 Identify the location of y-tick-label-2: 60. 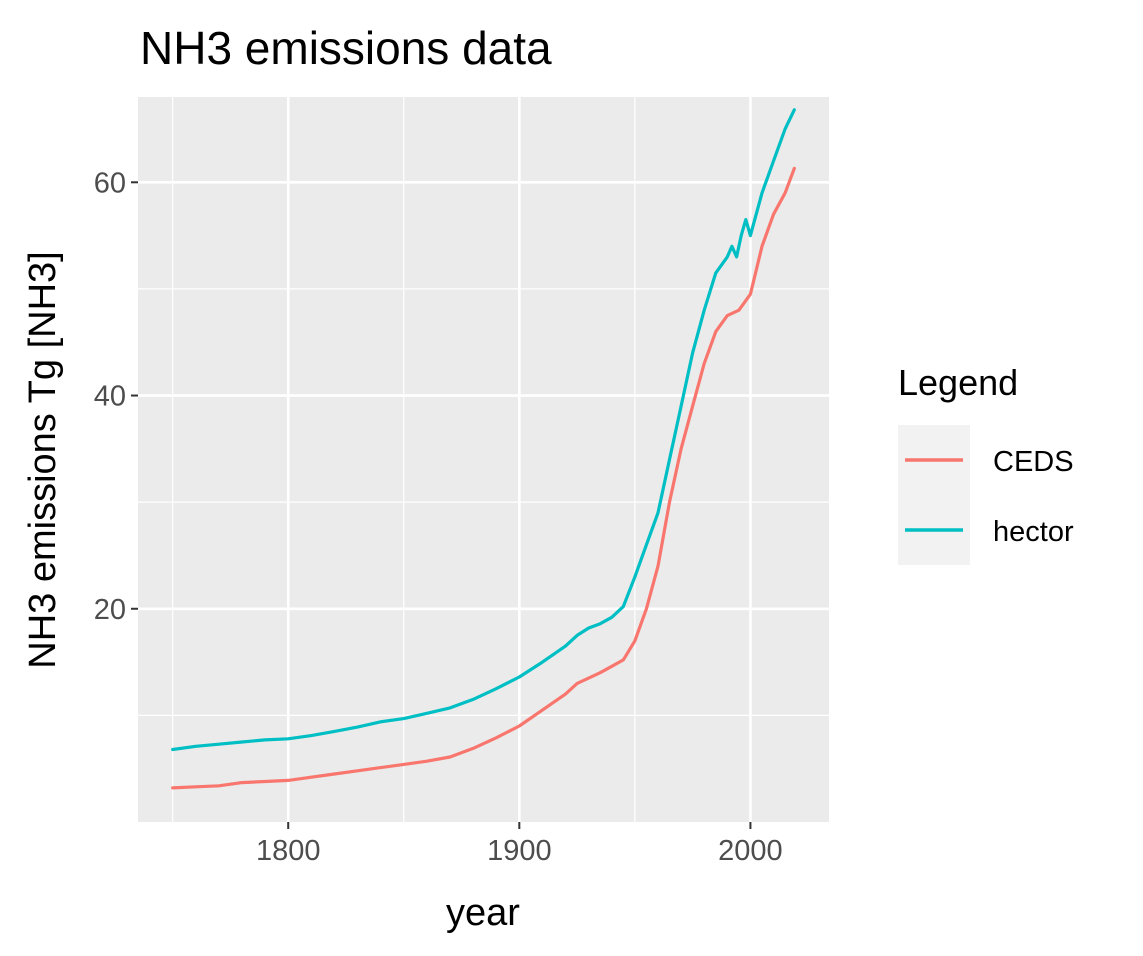
(110, 183).